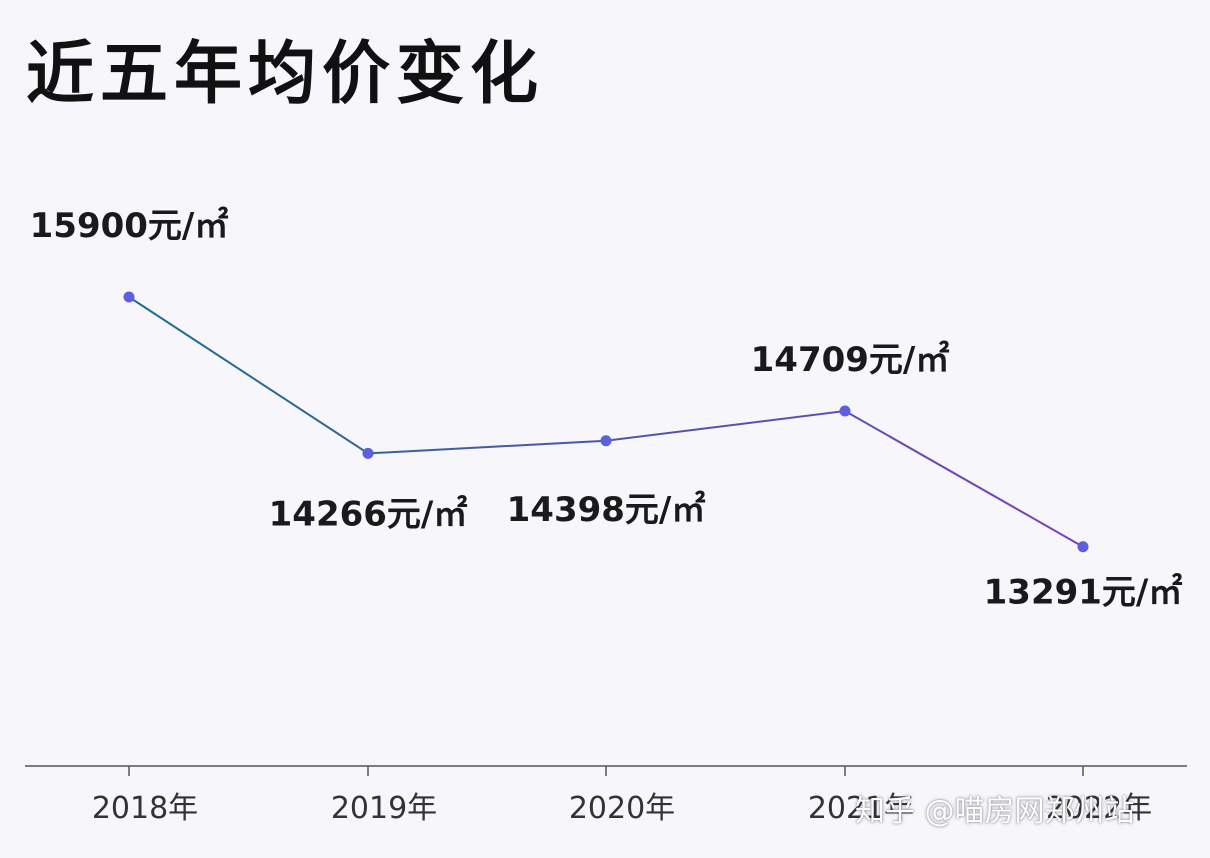 The height and width of the screenshot is (858, 1210). Describe the element at coordinates (285, 74) in the screenshot. I see `chart-title: 近五年均价变化` at that location.